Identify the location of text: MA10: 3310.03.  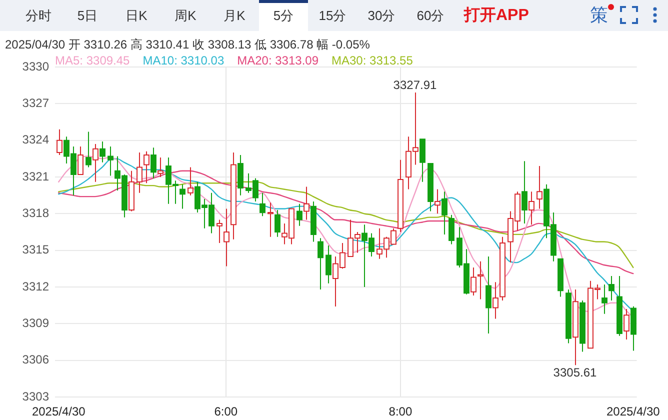
(183, 60).